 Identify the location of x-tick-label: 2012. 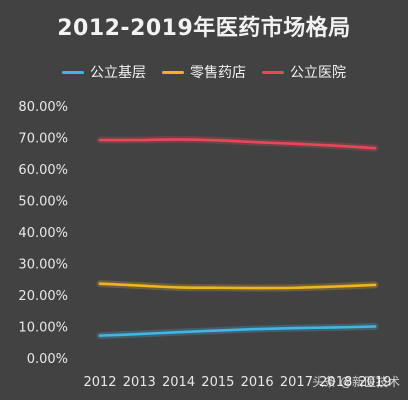
(99, 382).